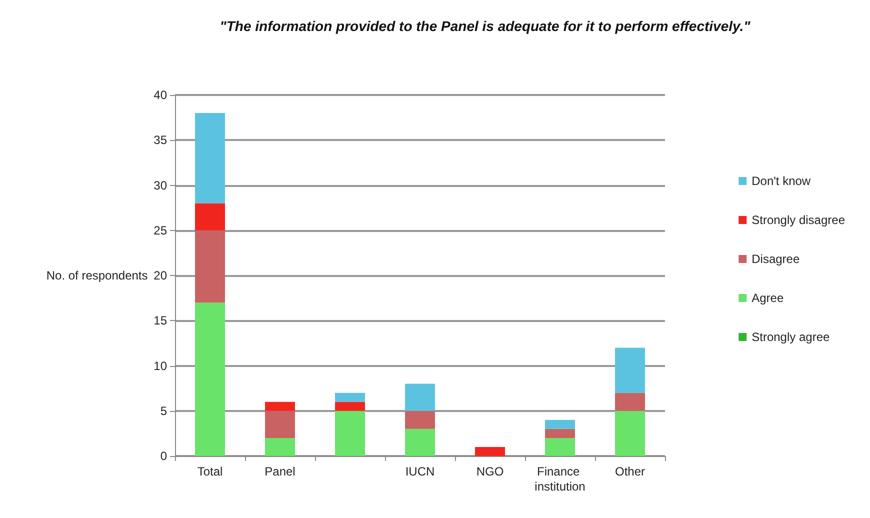  What do you see at coordinates (630, 471) in the screenshot?
I see `x-tick-label: Other` at bounding box center [630, 471].